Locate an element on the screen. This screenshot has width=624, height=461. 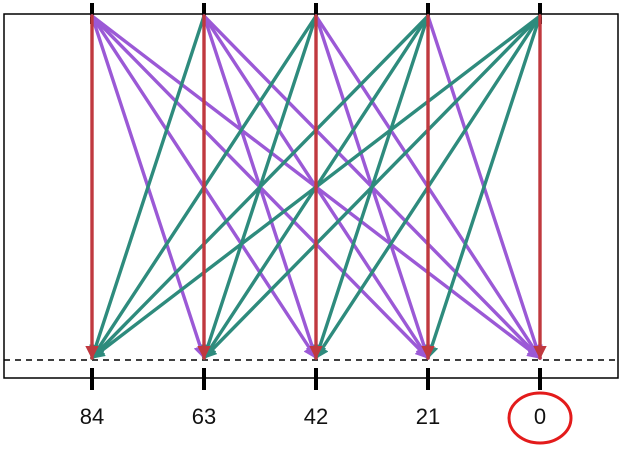
column-label-0: 0 is located at coordinates (540, 416).